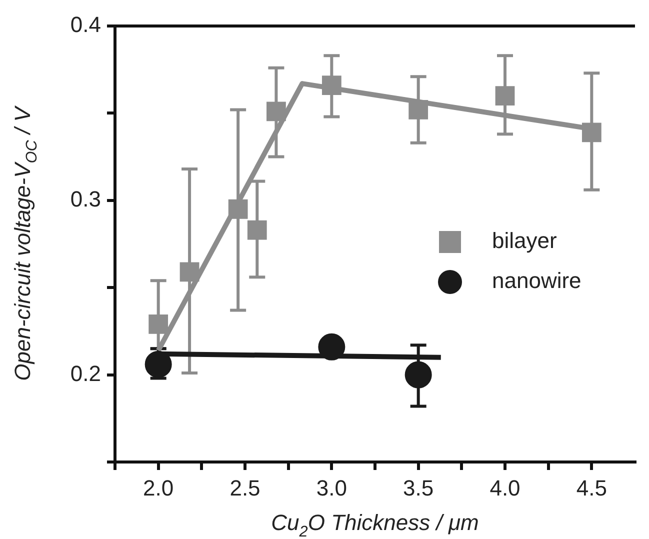 The width and height of the screenshot is (649, 539). What do you see at coordinates (331, 487) in the screenshot?
I see `x-tick-label: 3.0` at bounding box center [331, 487].